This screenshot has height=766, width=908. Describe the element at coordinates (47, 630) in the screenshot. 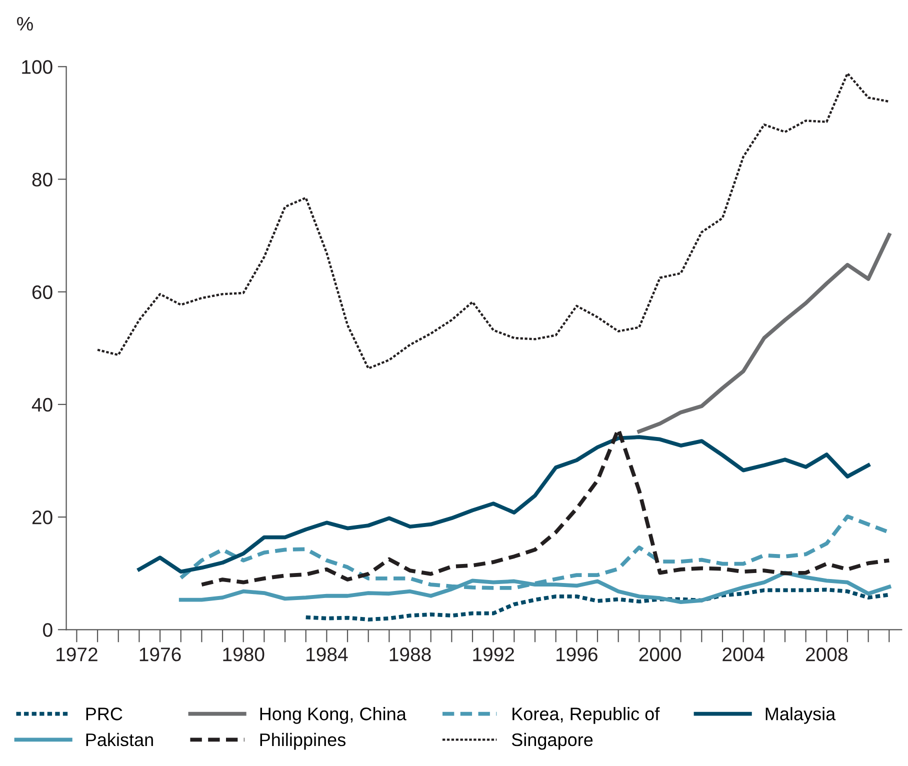

I see `y-tick-label: 0` at that location.